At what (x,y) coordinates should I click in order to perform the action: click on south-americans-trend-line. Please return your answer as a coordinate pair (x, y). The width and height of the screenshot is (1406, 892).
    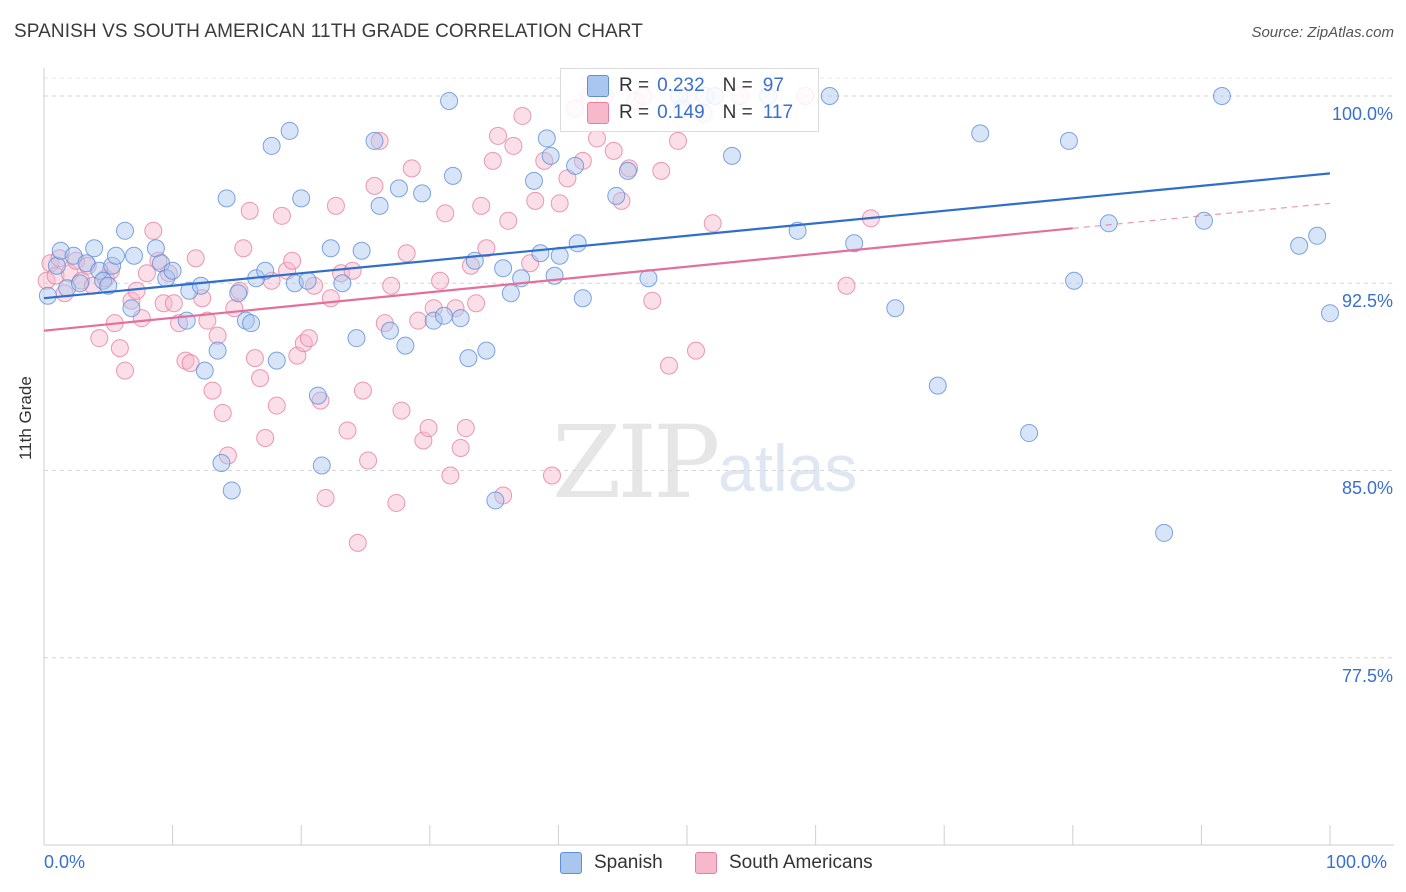
    Looking at the image, I should click on (558, 279).